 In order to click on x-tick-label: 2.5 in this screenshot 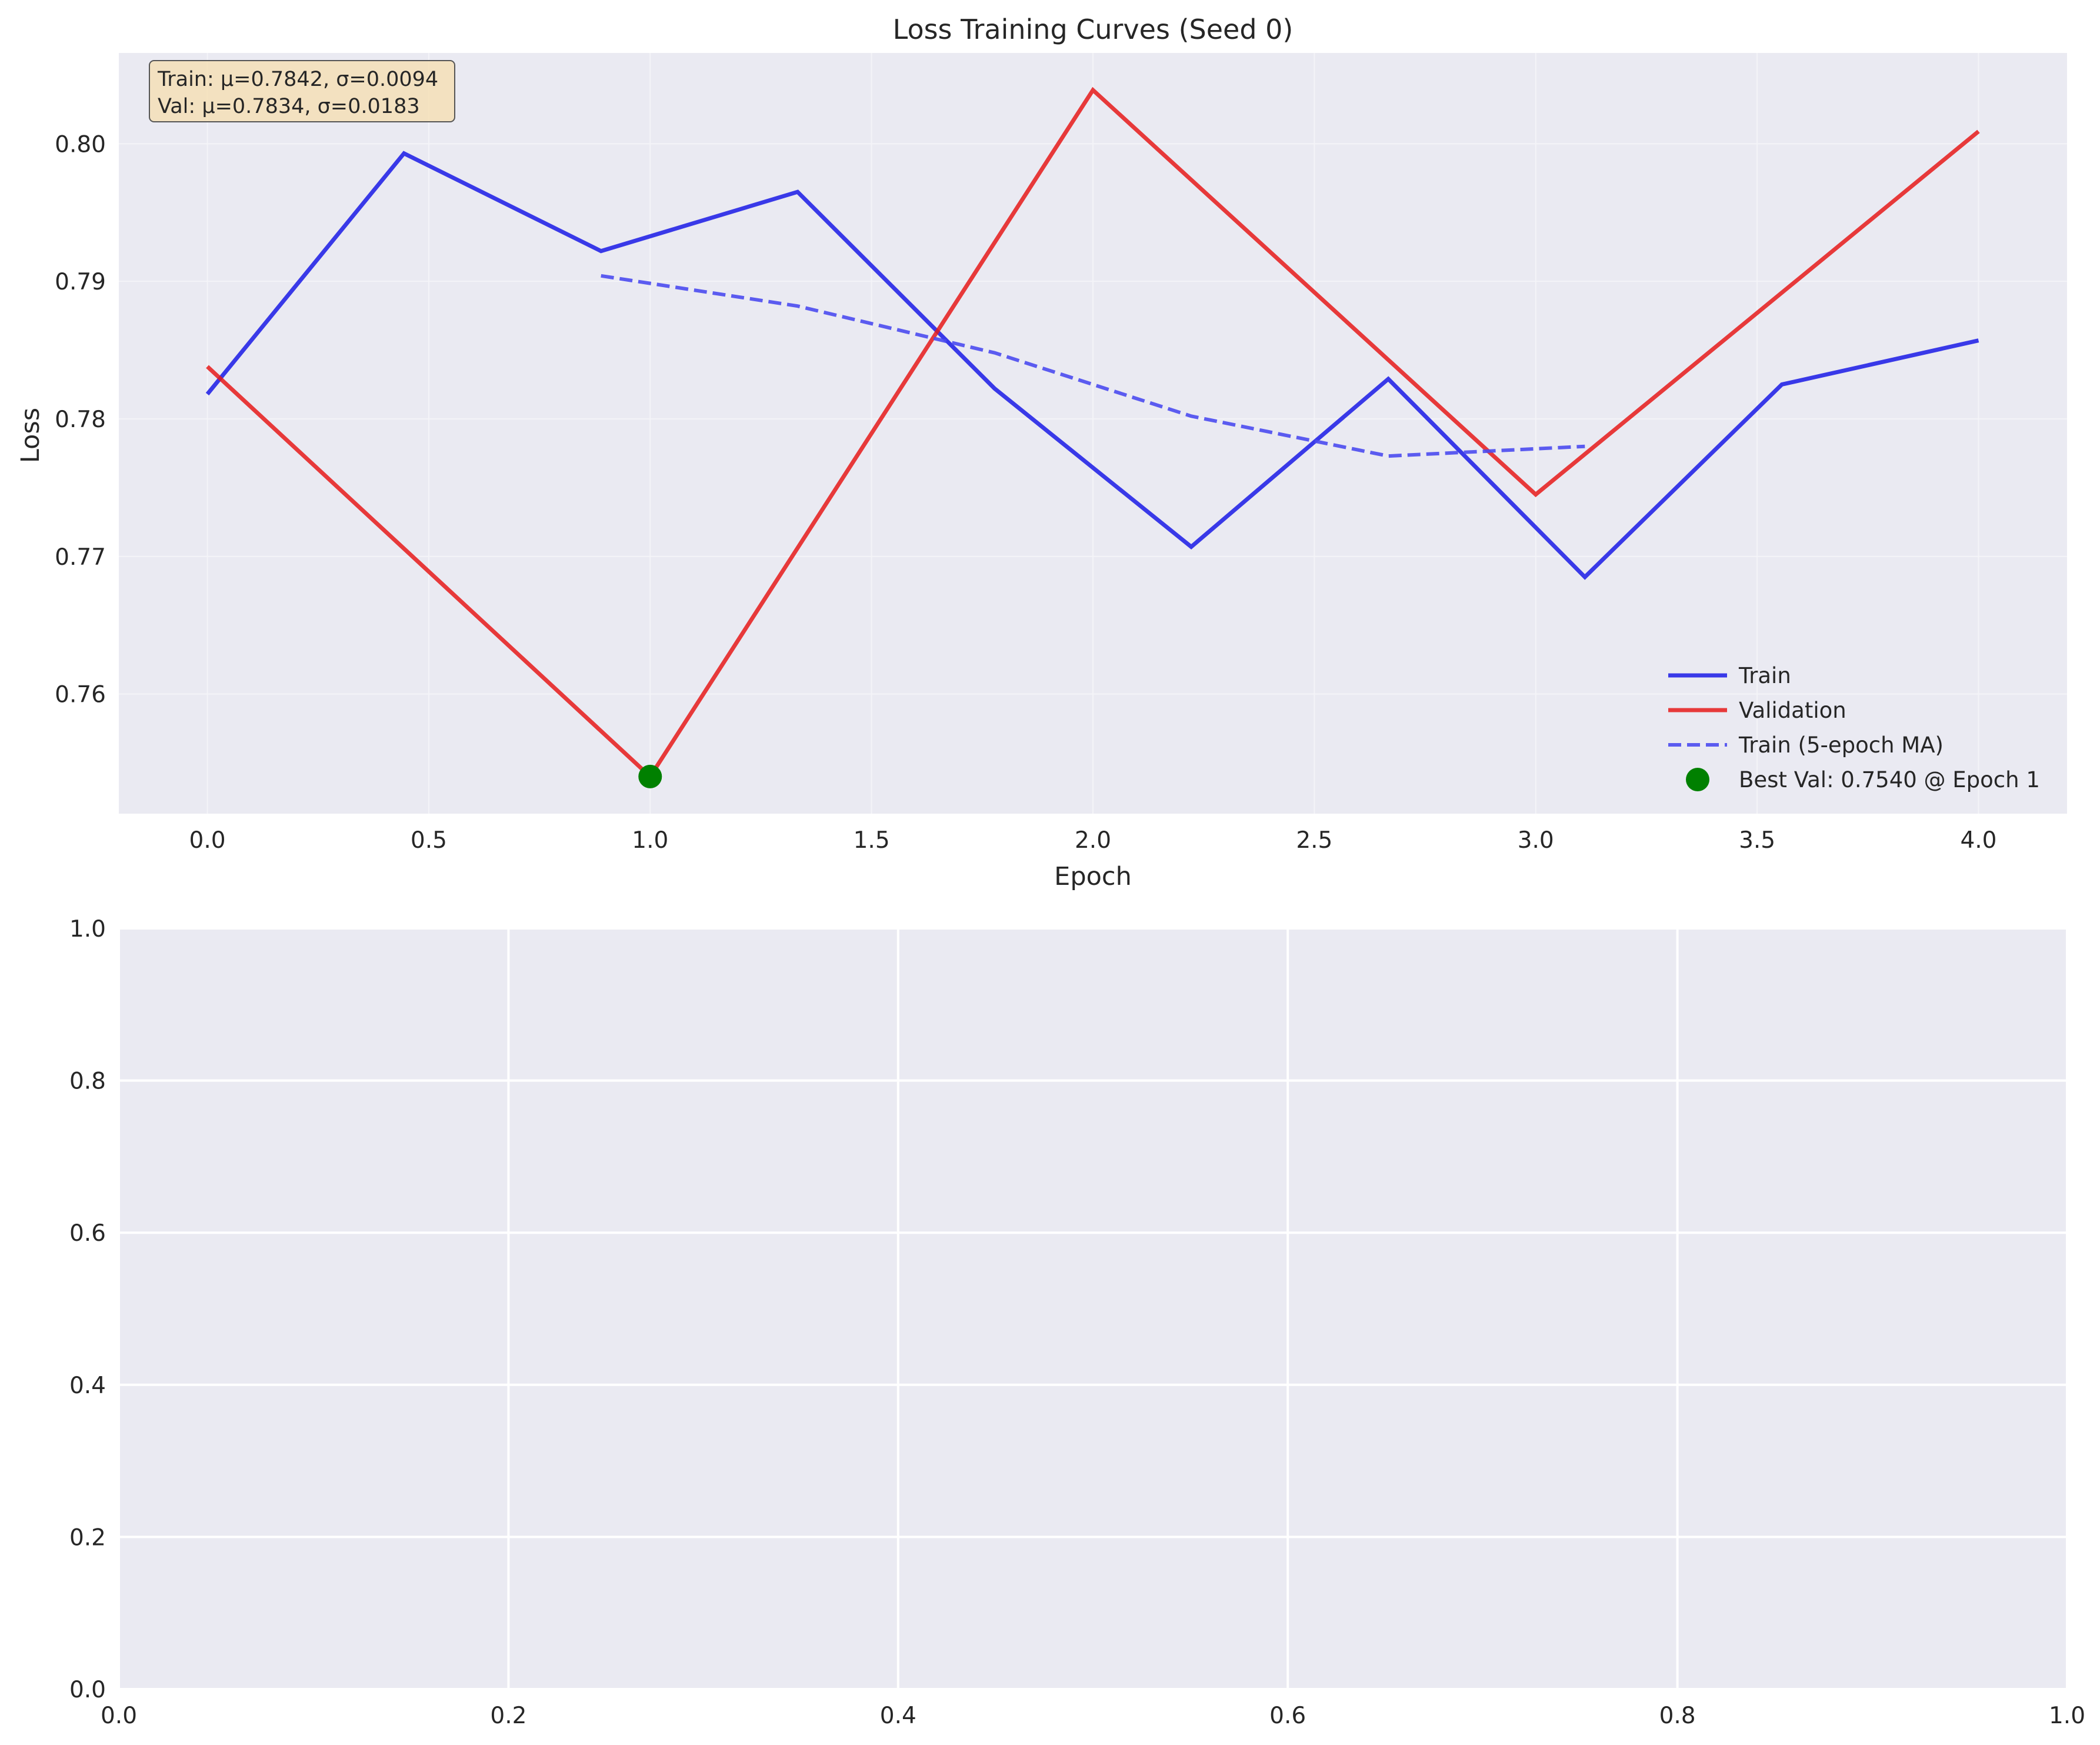, I will do `click(1314, 840)`.